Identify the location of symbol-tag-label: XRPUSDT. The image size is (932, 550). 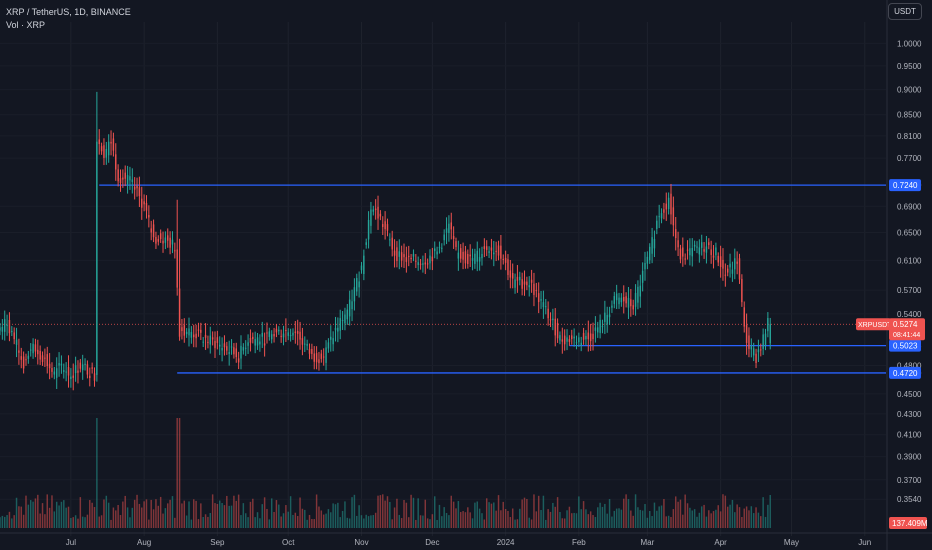
(875, 325).